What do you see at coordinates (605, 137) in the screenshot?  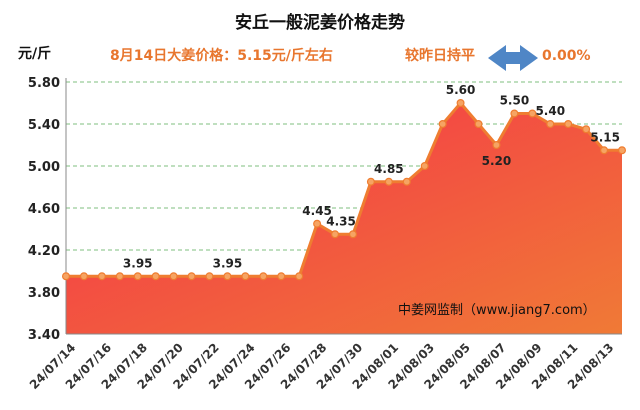 I see `data-label: 5.15` at bounding box center [605, 137].